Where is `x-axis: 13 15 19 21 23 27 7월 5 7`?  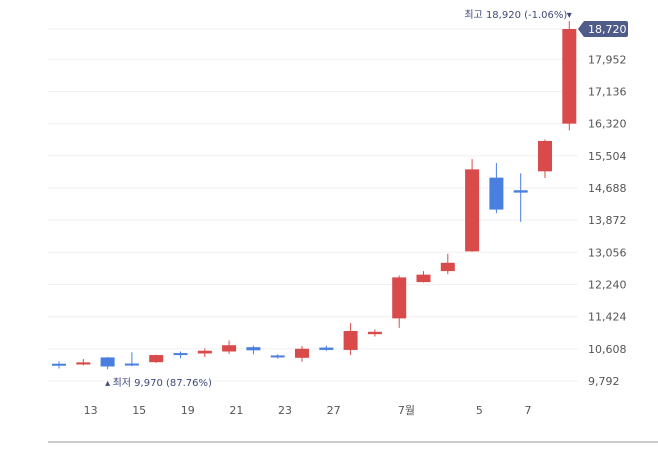 x-axis: 13 15 19 21 23 27 7월 5 7 is located at coordinates (308, 410).